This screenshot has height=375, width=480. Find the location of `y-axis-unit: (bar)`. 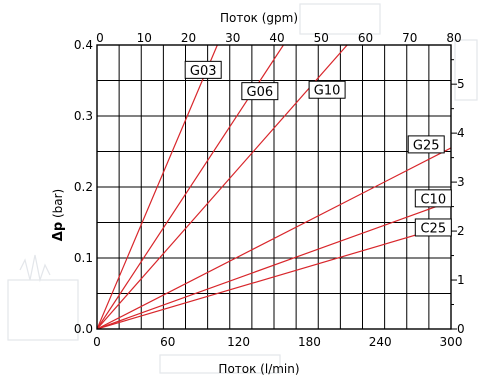

y-axis-unit: (bar) is located at coordinates (58, 203).